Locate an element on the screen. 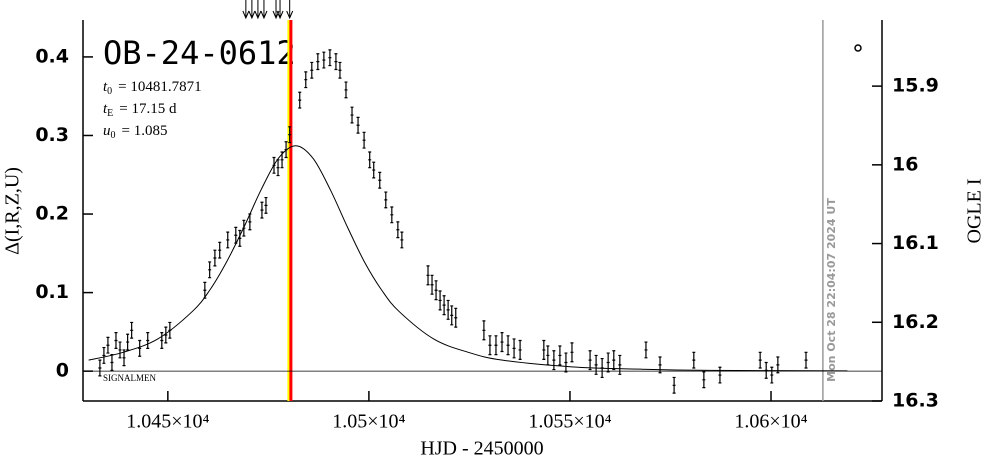  y-tick-label: 0 is located at coordinates (62, 371).